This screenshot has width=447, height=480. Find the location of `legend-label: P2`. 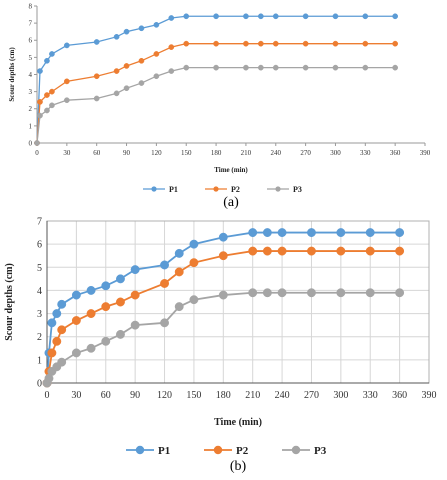

legend-label: P2 is located at coordinates (235, 189).